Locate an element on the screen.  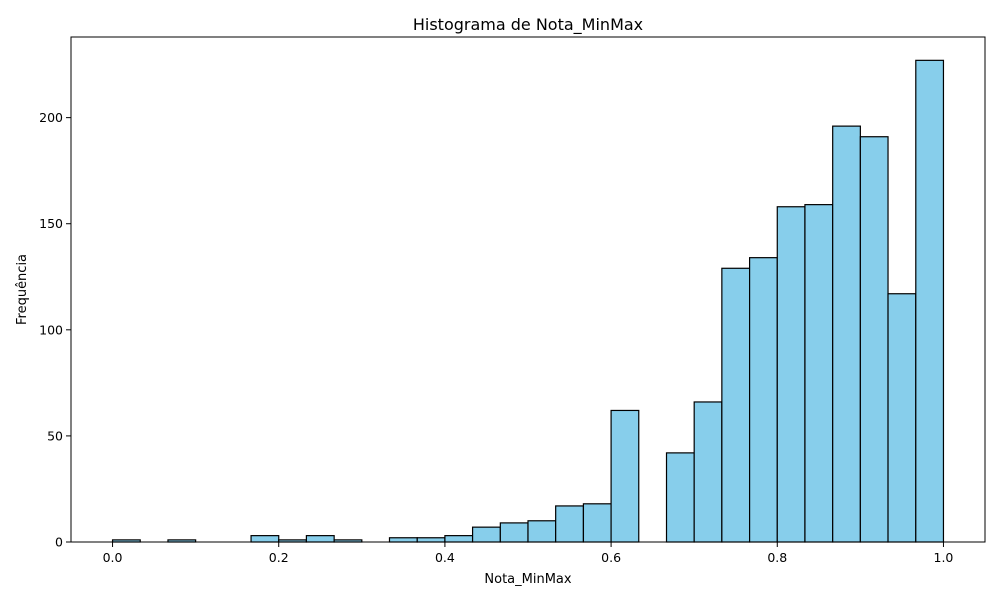
y-tick-label: 0 is located at coordinates (59, 542).